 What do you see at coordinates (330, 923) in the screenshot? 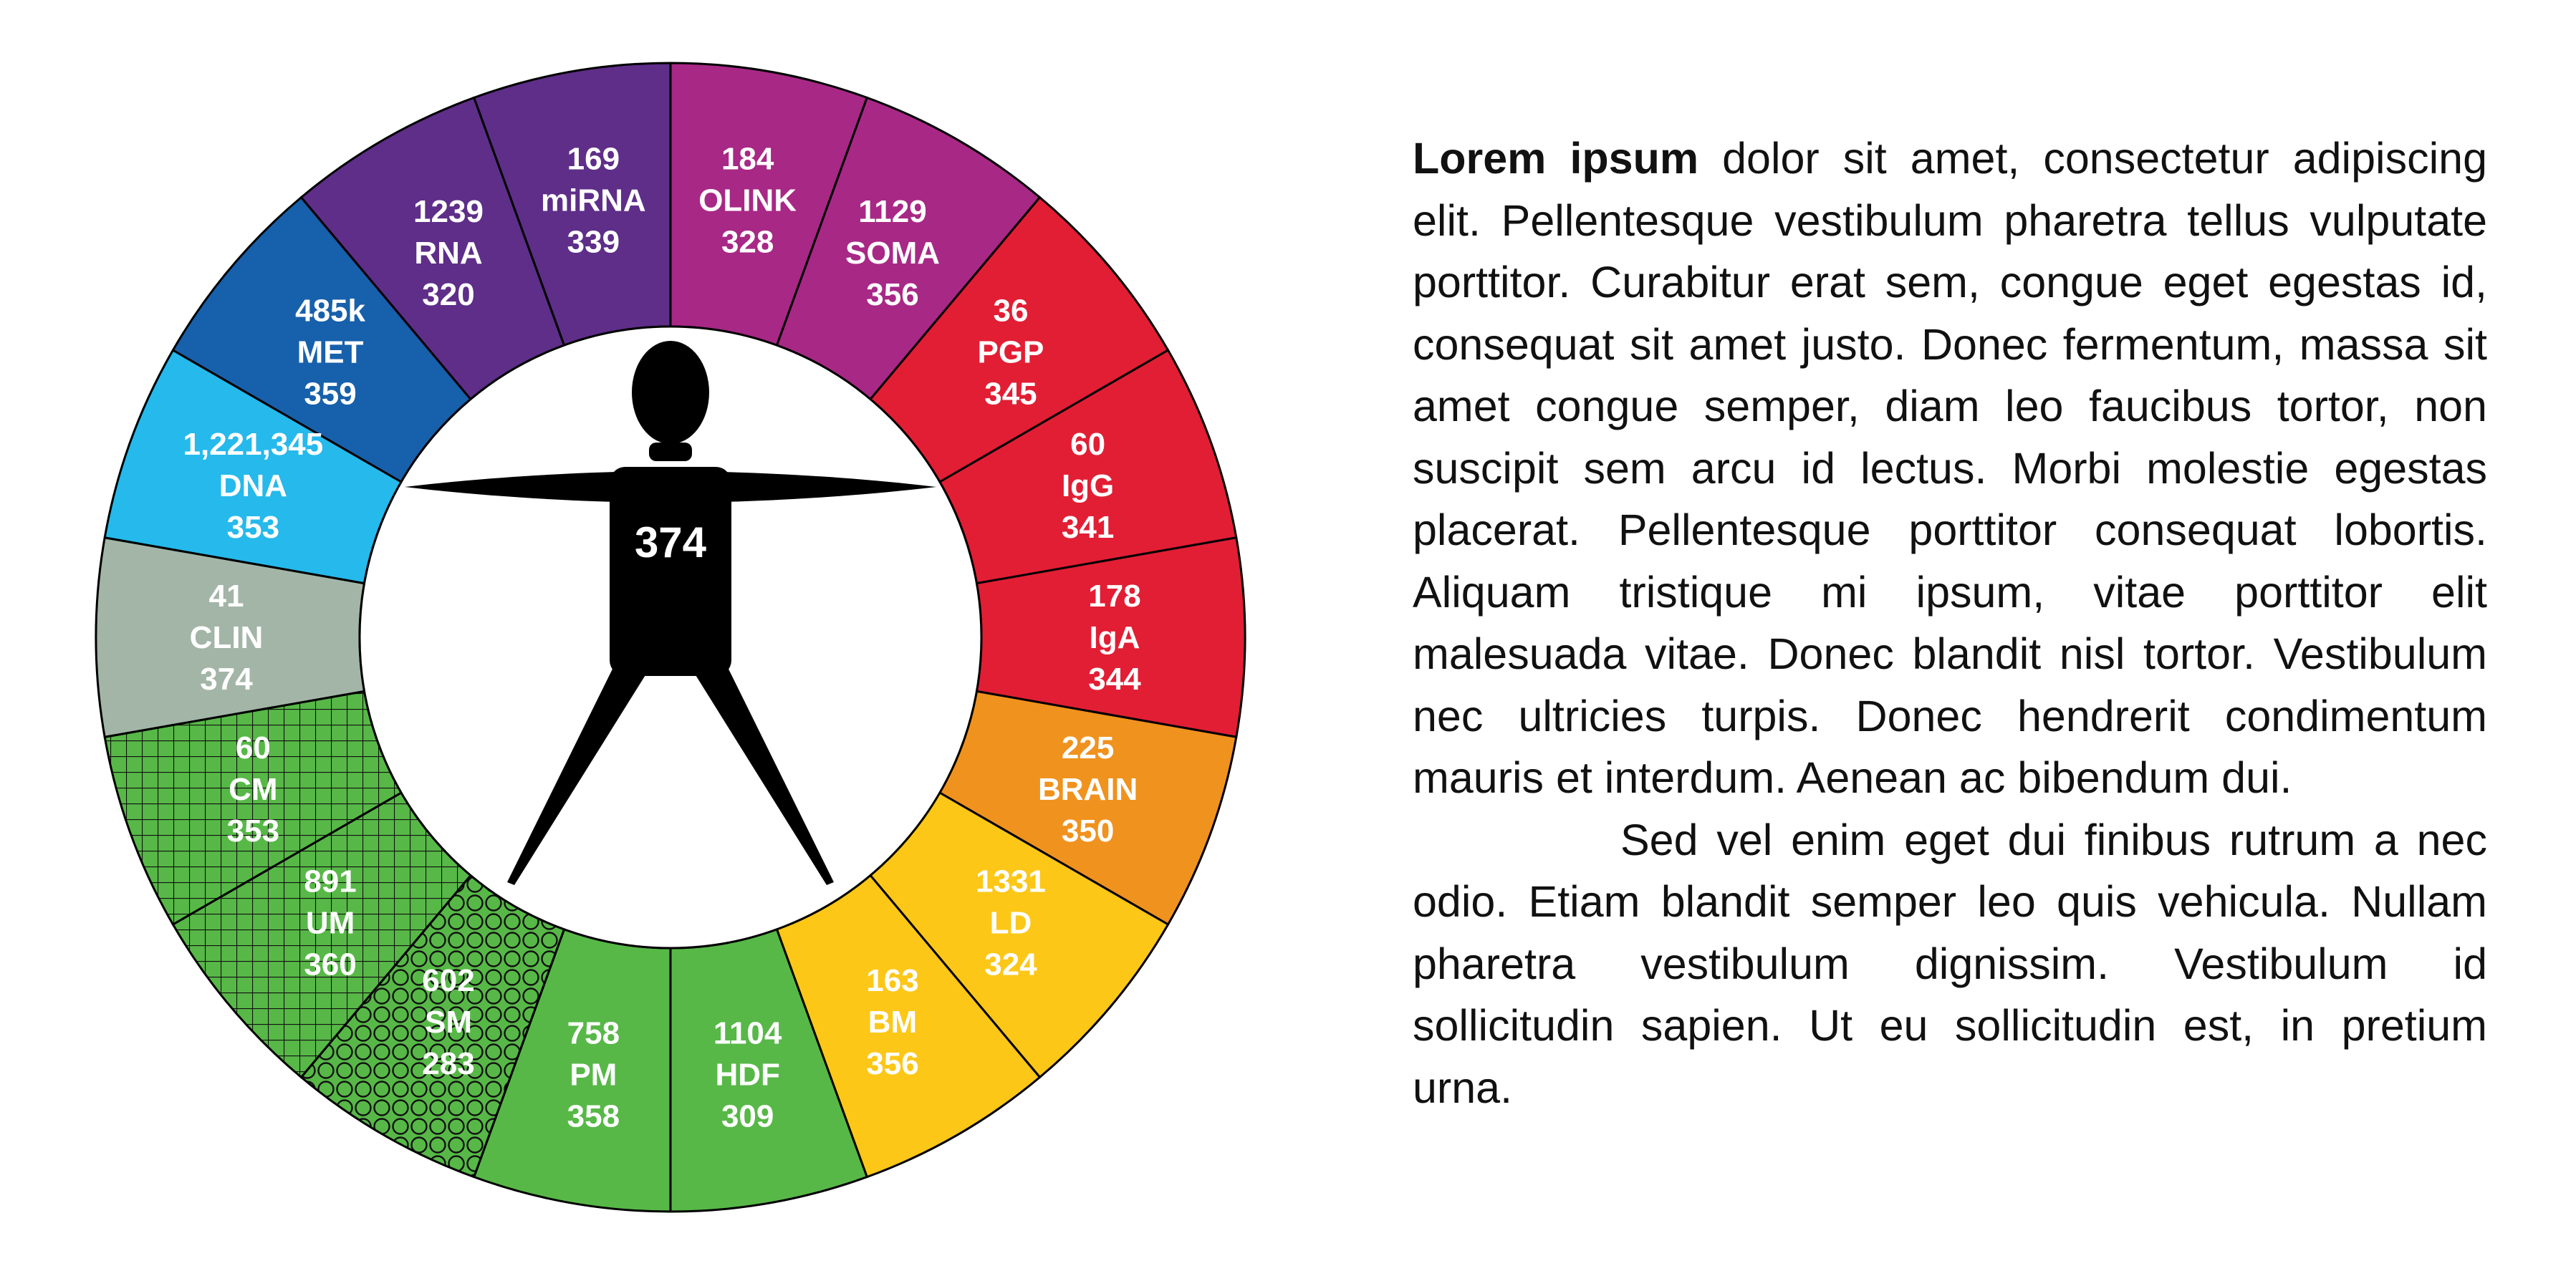
I see `segment-label-um: 891 UM 360` at bounding box center [330, 923].